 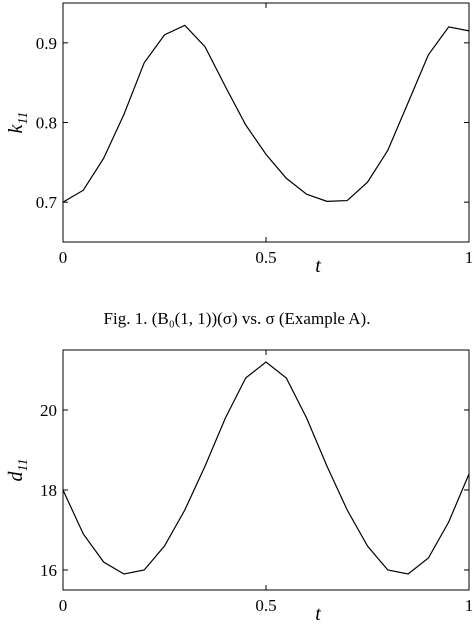 I want to click on y-axis-title: d11, so click(x=18, y=470).